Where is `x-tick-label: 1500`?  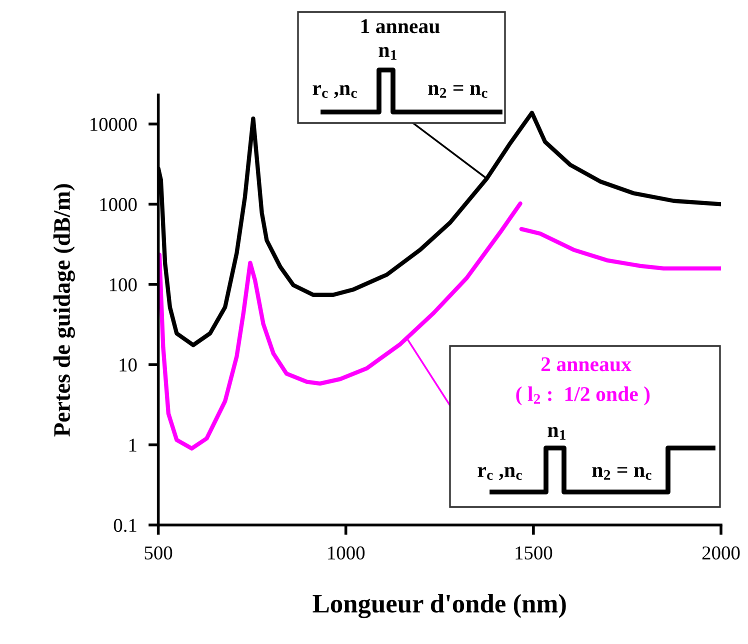
x-tick-label: 1500 is located at coordinates (534, 553).